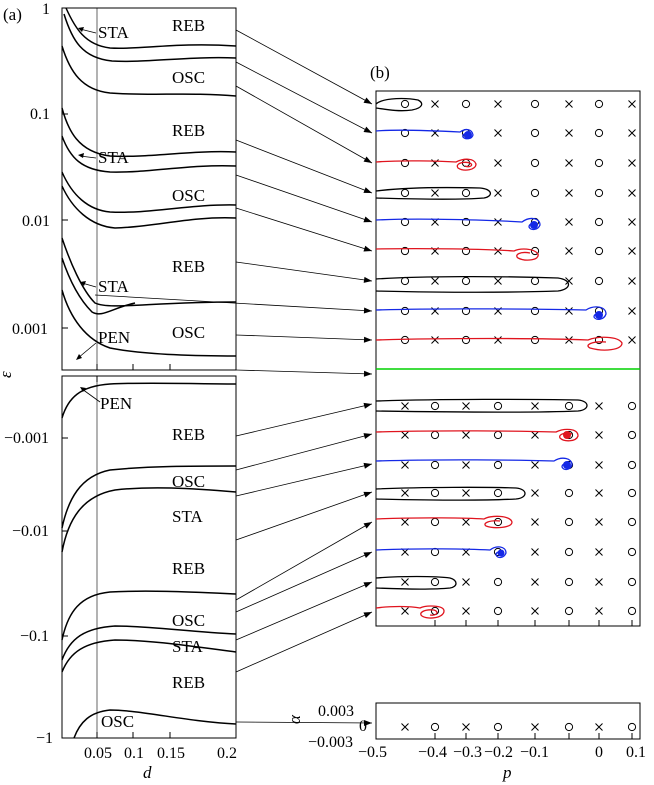 The image size is (654, 785). Describe the element at coordinates (12, 14) in the screenshot. I see `panel-a-label: (a)` at that location.